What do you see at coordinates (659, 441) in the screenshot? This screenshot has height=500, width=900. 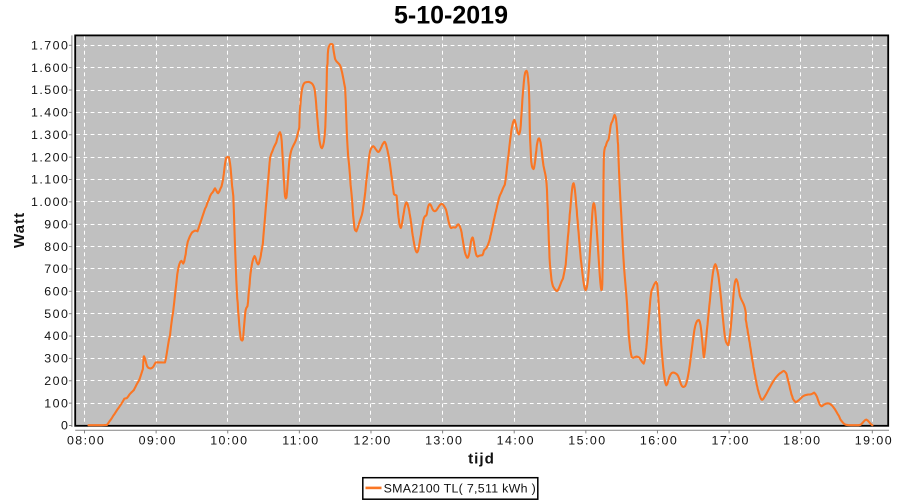 I see `svg-text: 16:00` at bounding box center [659, 441].